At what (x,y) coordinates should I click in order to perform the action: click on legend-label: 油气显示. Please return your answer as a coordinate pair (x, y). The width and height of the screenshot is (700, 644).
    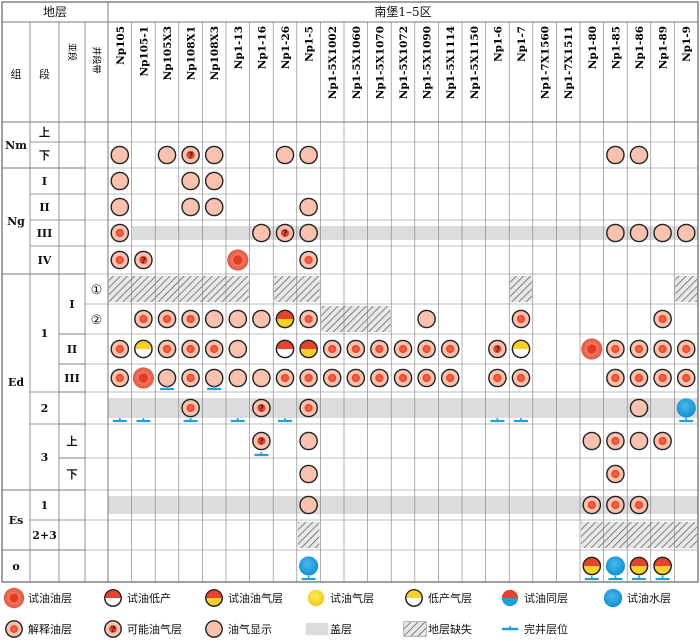
    Looking at the image, I should click on (250, 629).